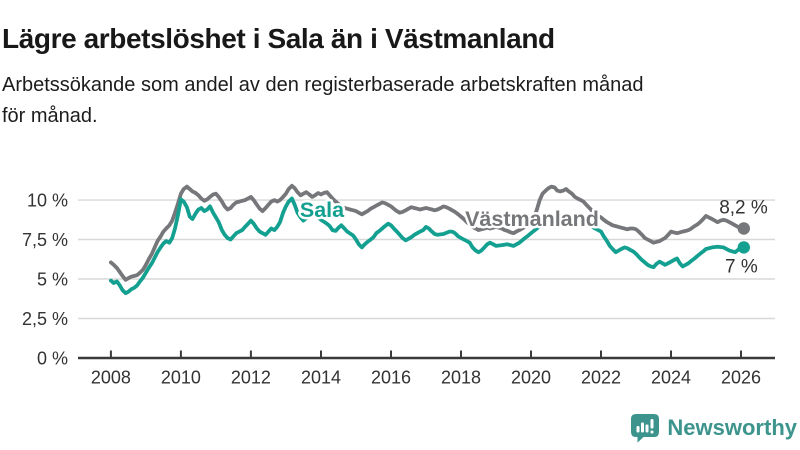  Describe the element at coordinates (45, 319) in the screenshot. I see `y-axis-tick-label: 2,5 %` at that location.